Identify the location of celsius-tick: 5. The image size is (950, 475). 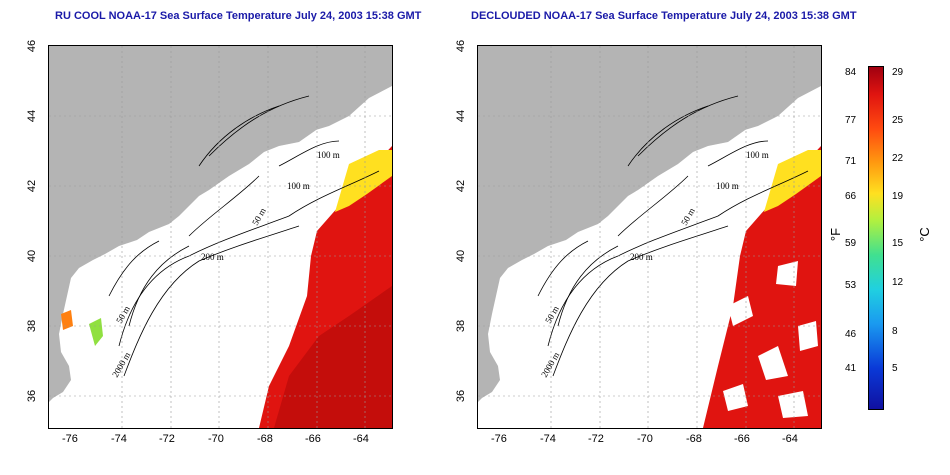
(895, 368).